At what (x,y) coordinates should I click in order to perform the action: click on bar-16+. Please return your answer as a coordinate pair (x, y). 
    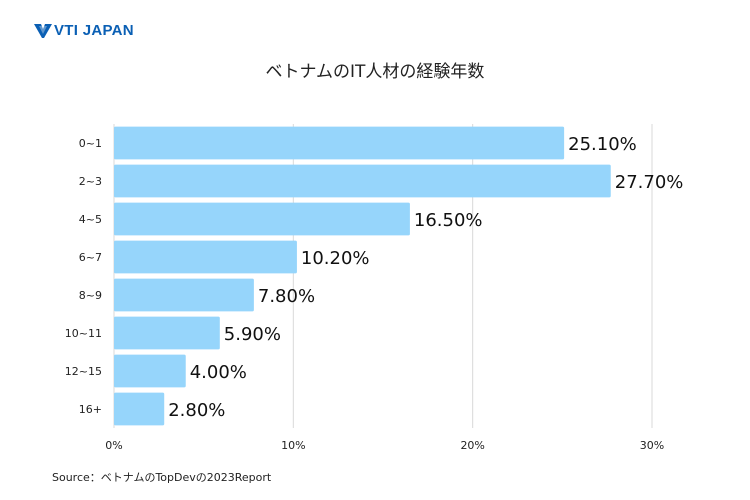
    Looking at the image, I should click on (139, 409).